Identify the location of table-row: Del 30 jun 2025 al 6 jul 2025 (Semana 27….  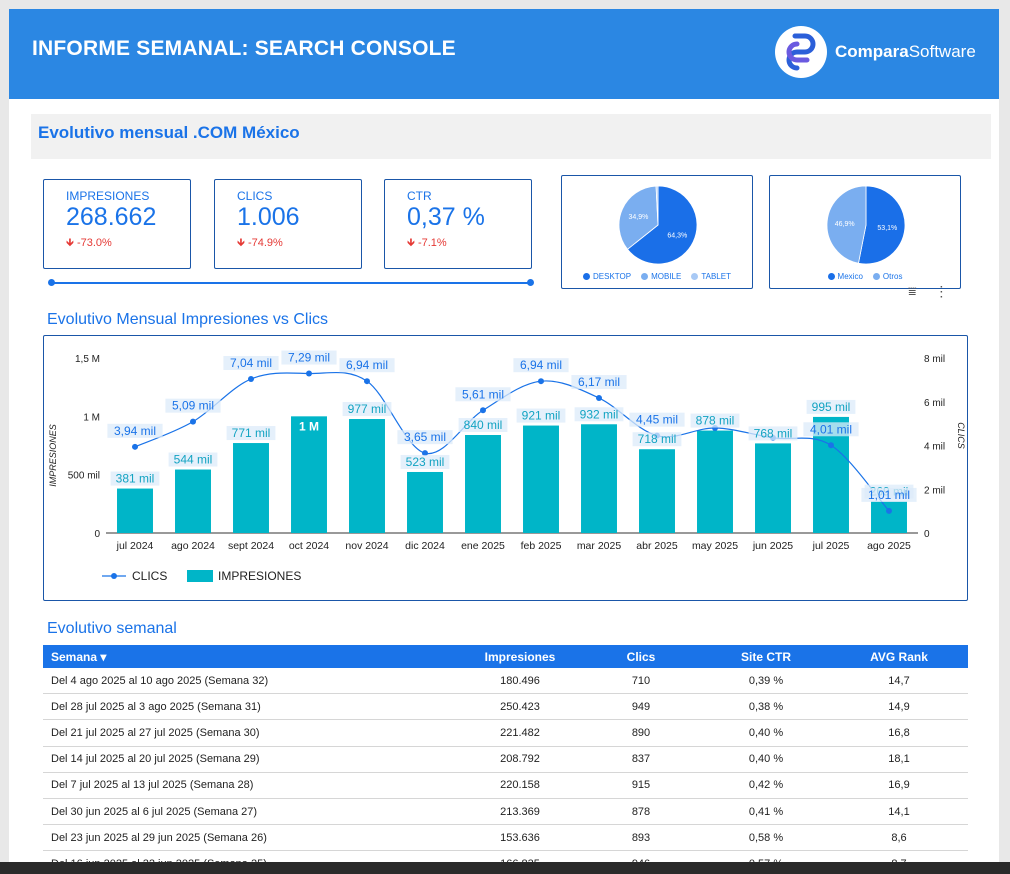
(505, 812).